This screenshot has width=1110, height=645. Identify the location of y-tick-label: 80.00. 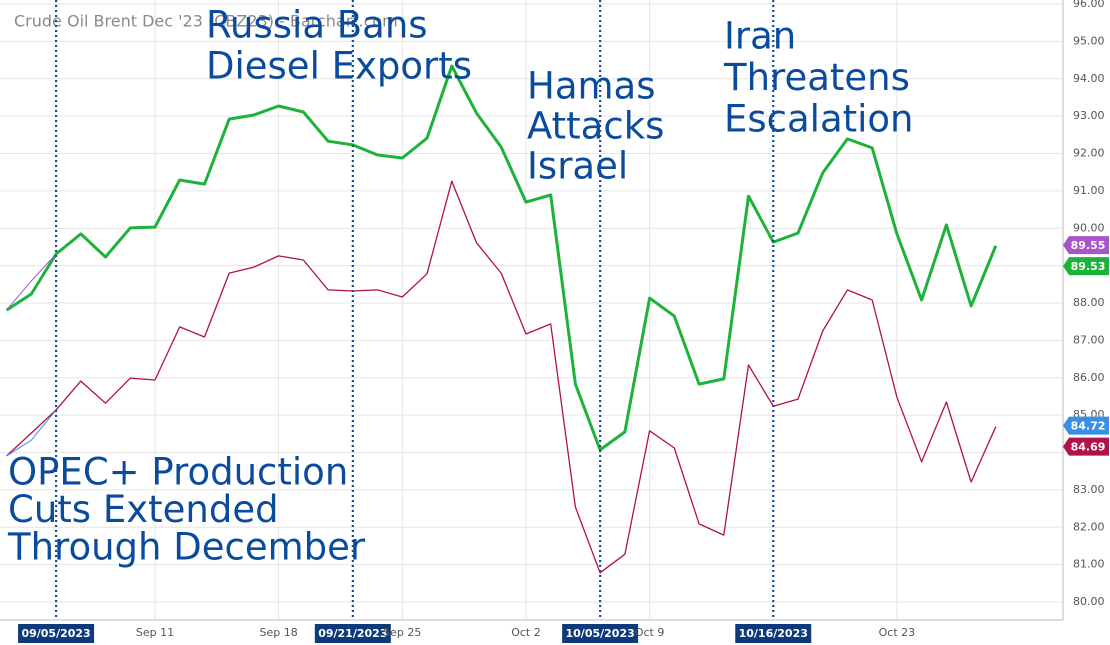
(1089, 601).